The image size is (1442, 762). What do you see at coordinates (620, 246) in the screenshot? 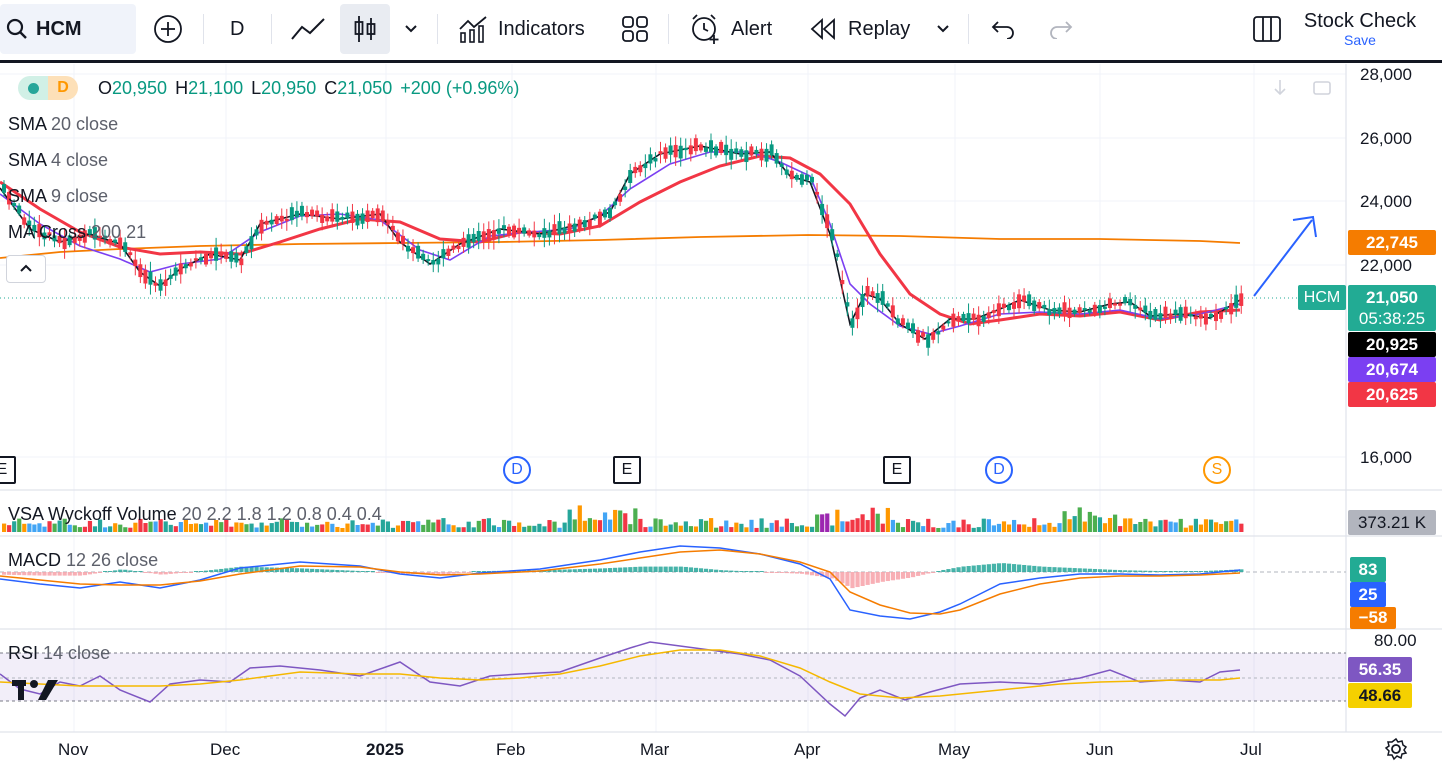
I see `ma200-line` at bounding box center [620, 246].